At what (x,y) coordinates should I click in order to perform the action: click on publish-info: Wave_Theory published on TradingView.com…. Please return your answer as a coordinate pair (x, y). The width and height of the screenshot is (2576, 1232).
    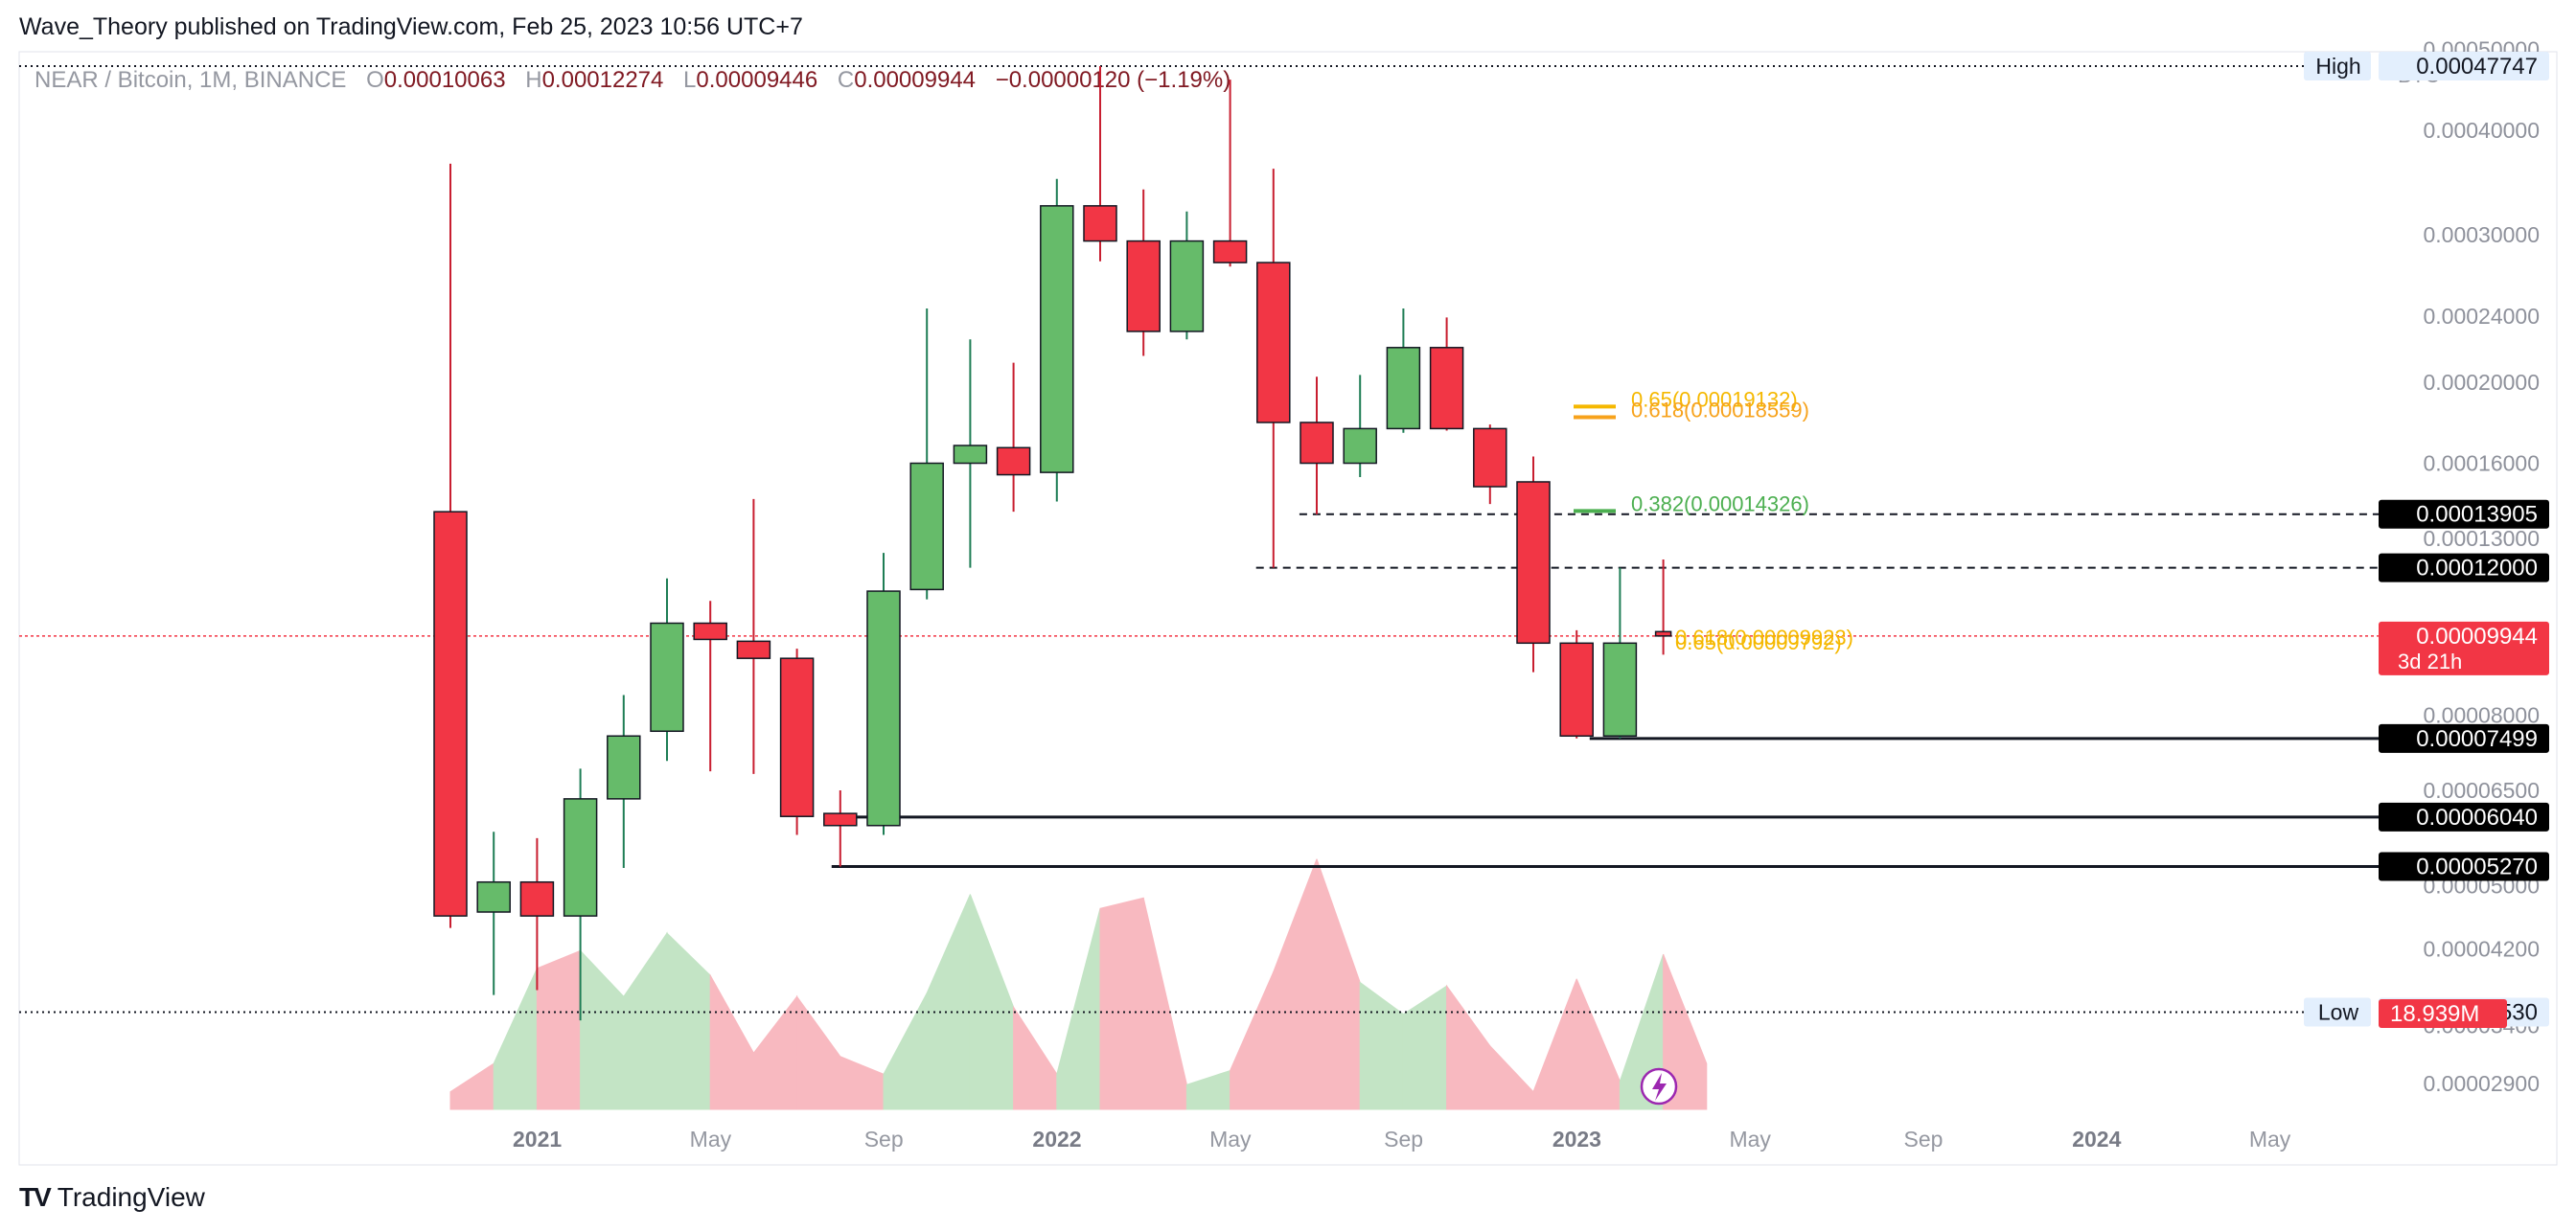
    Looking at the image, I should click on (411, 26).